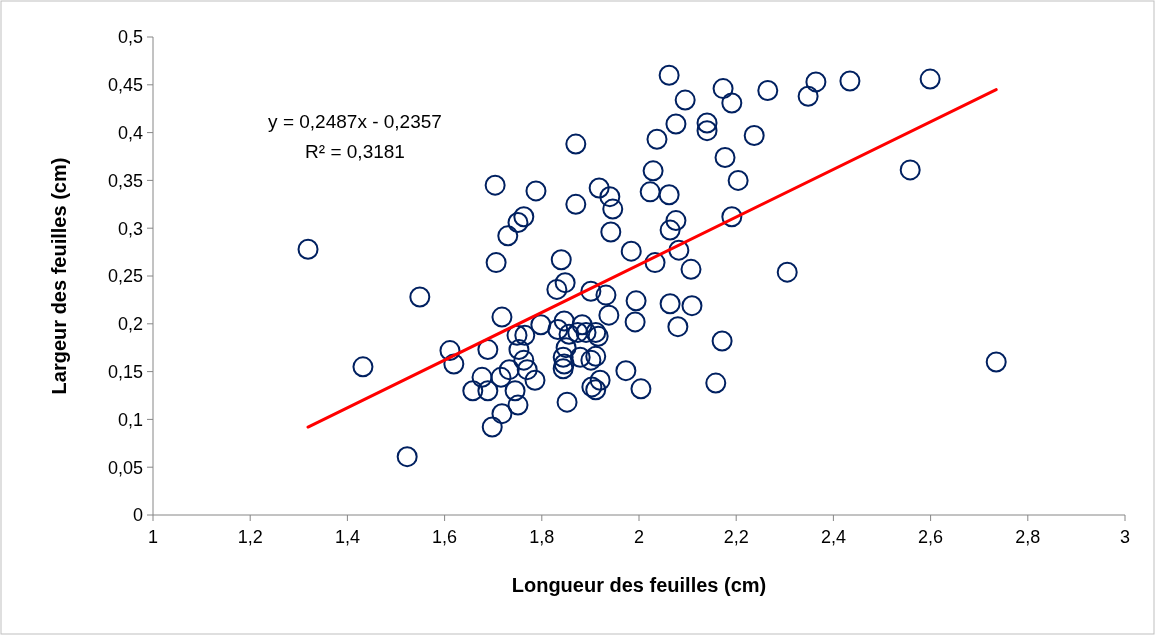 This screenshot has height=635, width=1155. What do you see at coordinates (355, 151) in the screenshot?
I see `annotation: R² = 0,3181` at bounding box center [355, 151].